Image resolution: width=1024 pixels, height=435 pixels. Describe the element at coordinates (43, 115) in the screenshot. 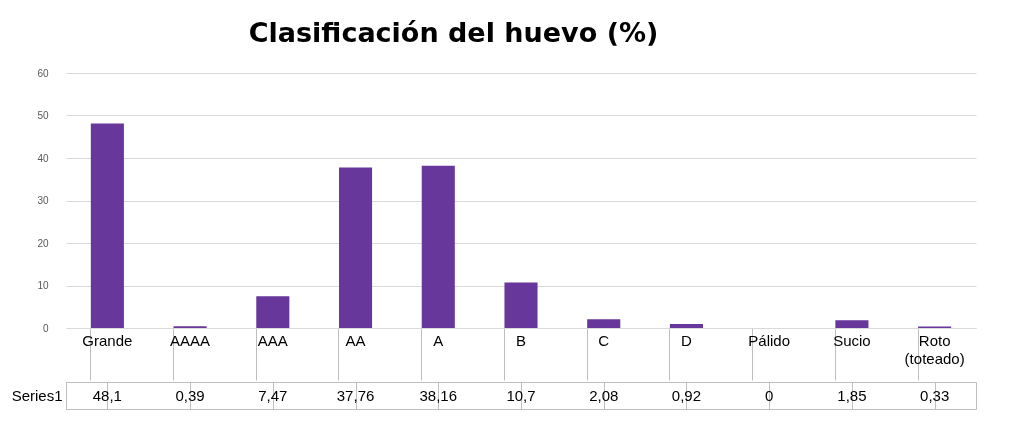

I see `y-tick-label: 50` at that location.